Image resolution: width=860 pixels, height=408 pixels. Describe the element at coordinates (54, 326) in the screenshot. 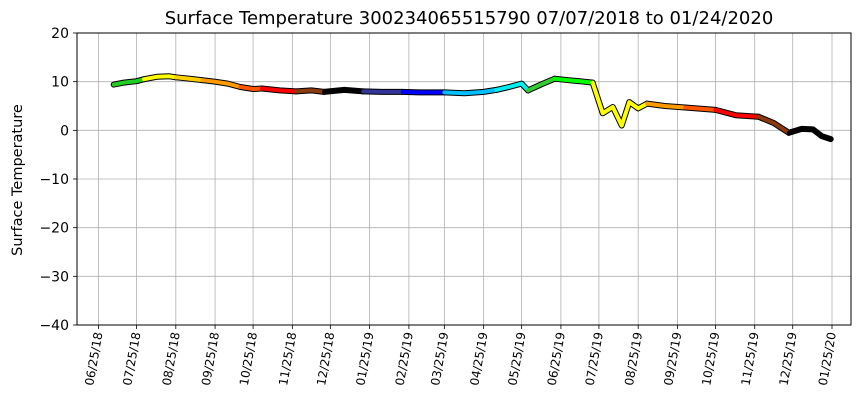

I see `y-tick-label: −40` at that location.